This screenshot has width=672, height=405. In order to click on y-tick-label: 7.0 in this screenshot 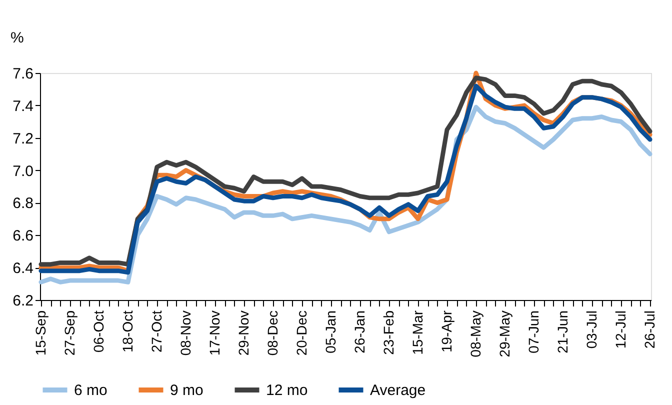, I will do `click(23, 171)`.